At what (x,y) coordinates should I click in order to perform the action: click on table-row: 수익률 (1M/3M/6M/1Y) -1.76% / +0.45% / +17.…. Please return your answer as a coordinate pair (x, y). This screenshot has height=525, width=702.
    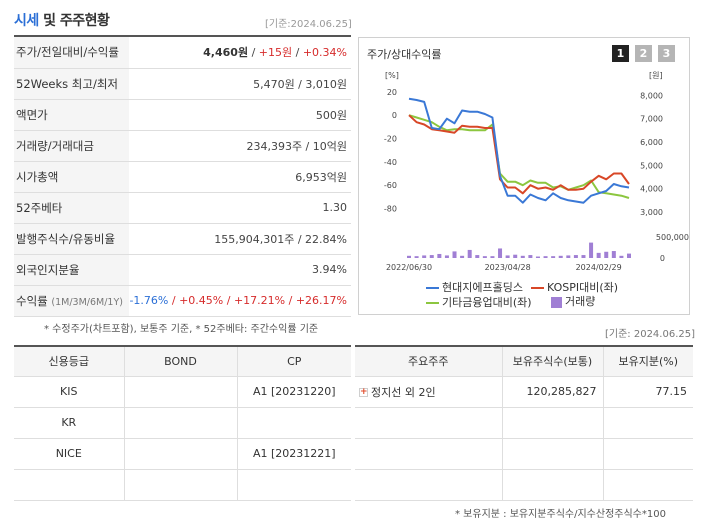
    Looking at the image, I should click on (182, 301).